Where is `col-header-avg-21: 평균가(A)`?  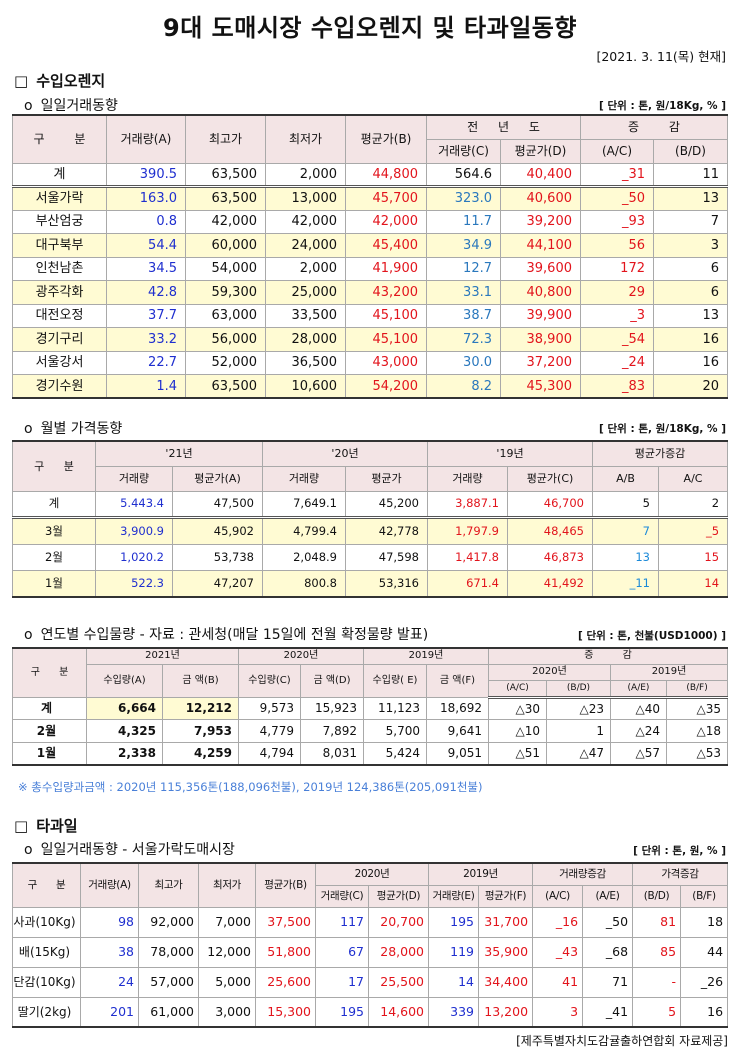 col-header-avg-21: 평균가(A) is located at coordinates (217, 478).